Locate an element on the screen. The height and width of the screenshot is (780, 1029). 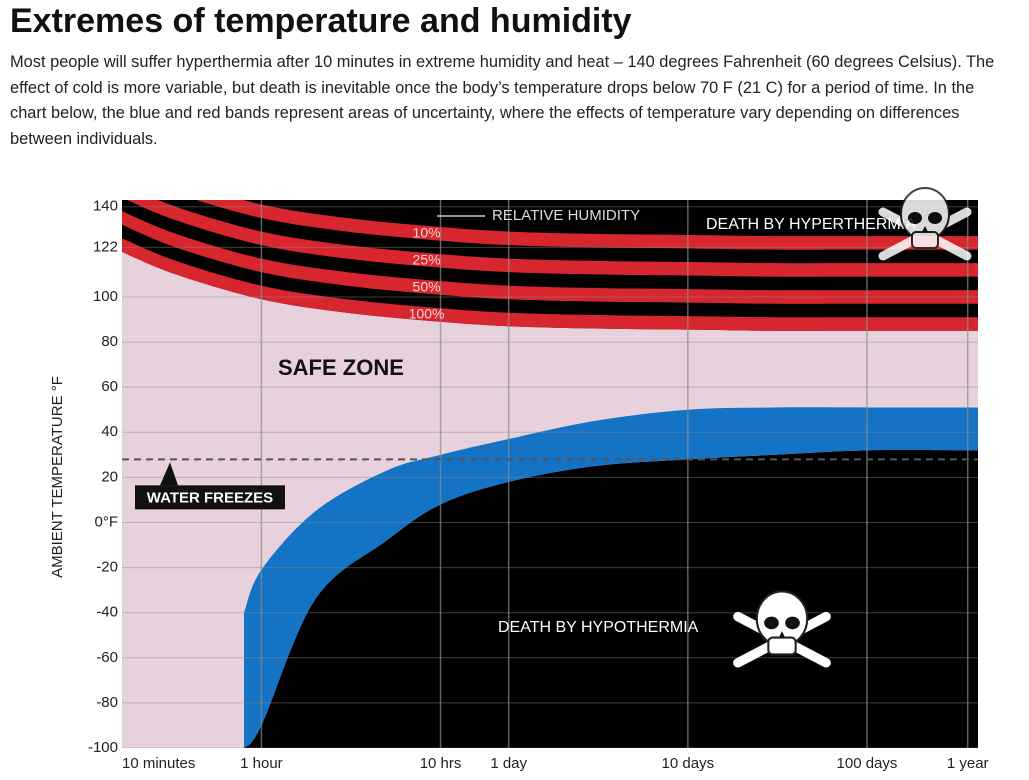
y-tick-label: 40 is located at coordinates (109, 431).